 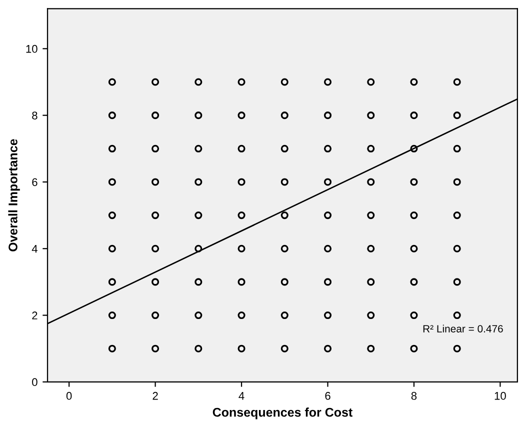 What do you see at coordinates (35, 382) in the screenshot?
I see `y-tick-label: 0` at bounding box center [35, 382].